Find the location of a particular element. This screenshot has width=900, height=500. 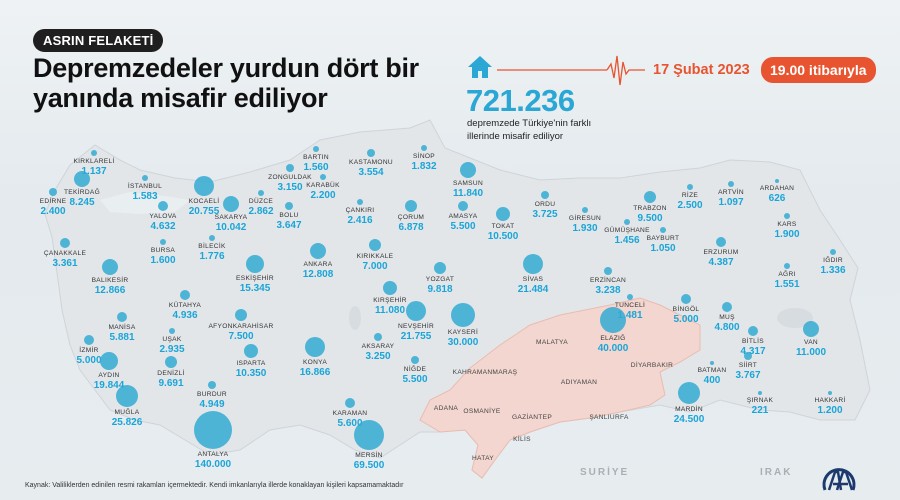

province-name: KIRIKKALE is located at coordinates (375, 256).